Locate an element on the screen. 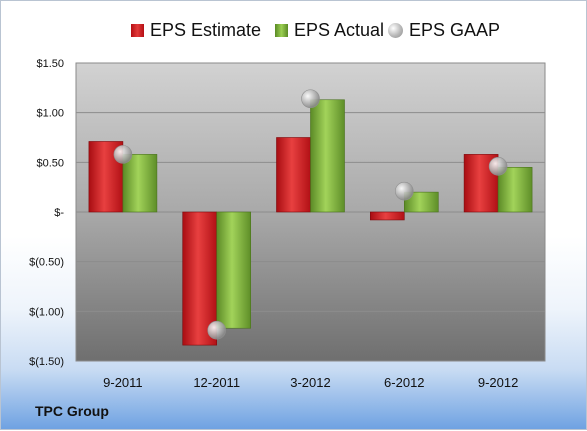  x-tick-label: 6-2012 is located at coordinates (404, 382).